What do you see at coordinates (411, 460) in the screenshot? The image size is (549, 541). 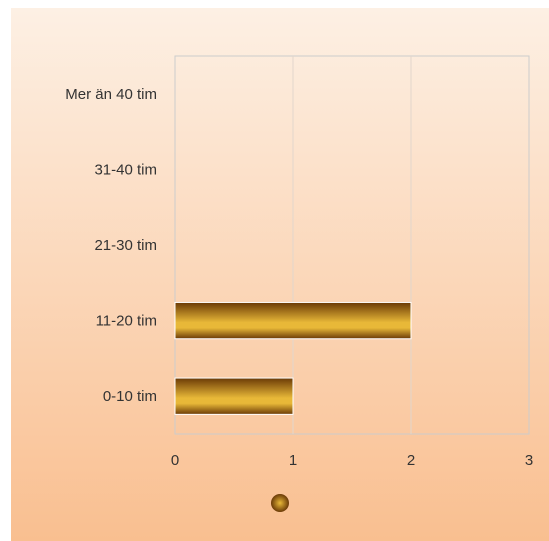 I see `x-tick-label: 2` at bounding box center [411, 460].